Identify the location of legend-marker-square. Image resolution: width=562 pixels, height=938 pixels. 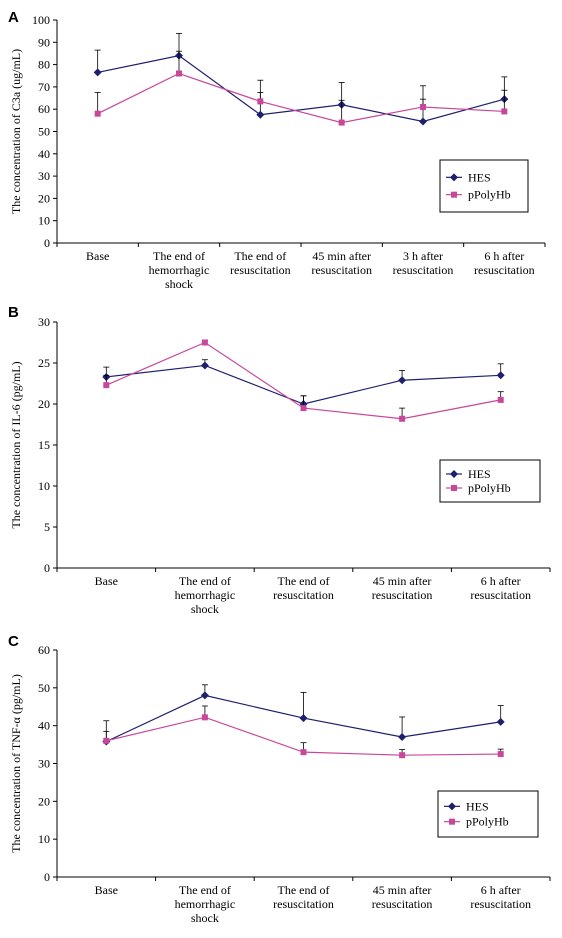
(454, 488).